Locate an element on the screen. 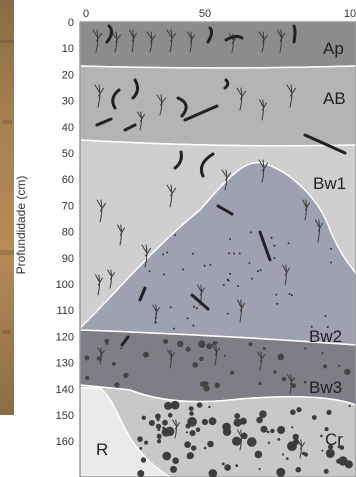 The image size is (356, 477). y-tick-label: 90 is located at coordinates (68, 259).